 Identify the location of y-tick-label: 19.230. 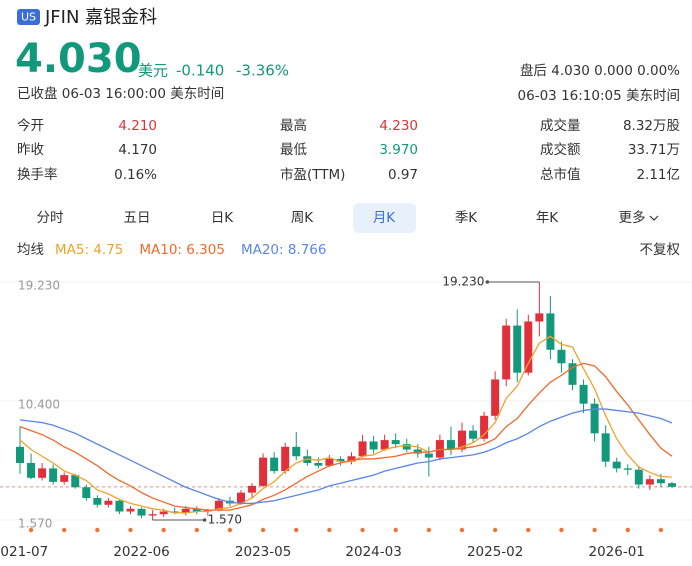
(39, 286).